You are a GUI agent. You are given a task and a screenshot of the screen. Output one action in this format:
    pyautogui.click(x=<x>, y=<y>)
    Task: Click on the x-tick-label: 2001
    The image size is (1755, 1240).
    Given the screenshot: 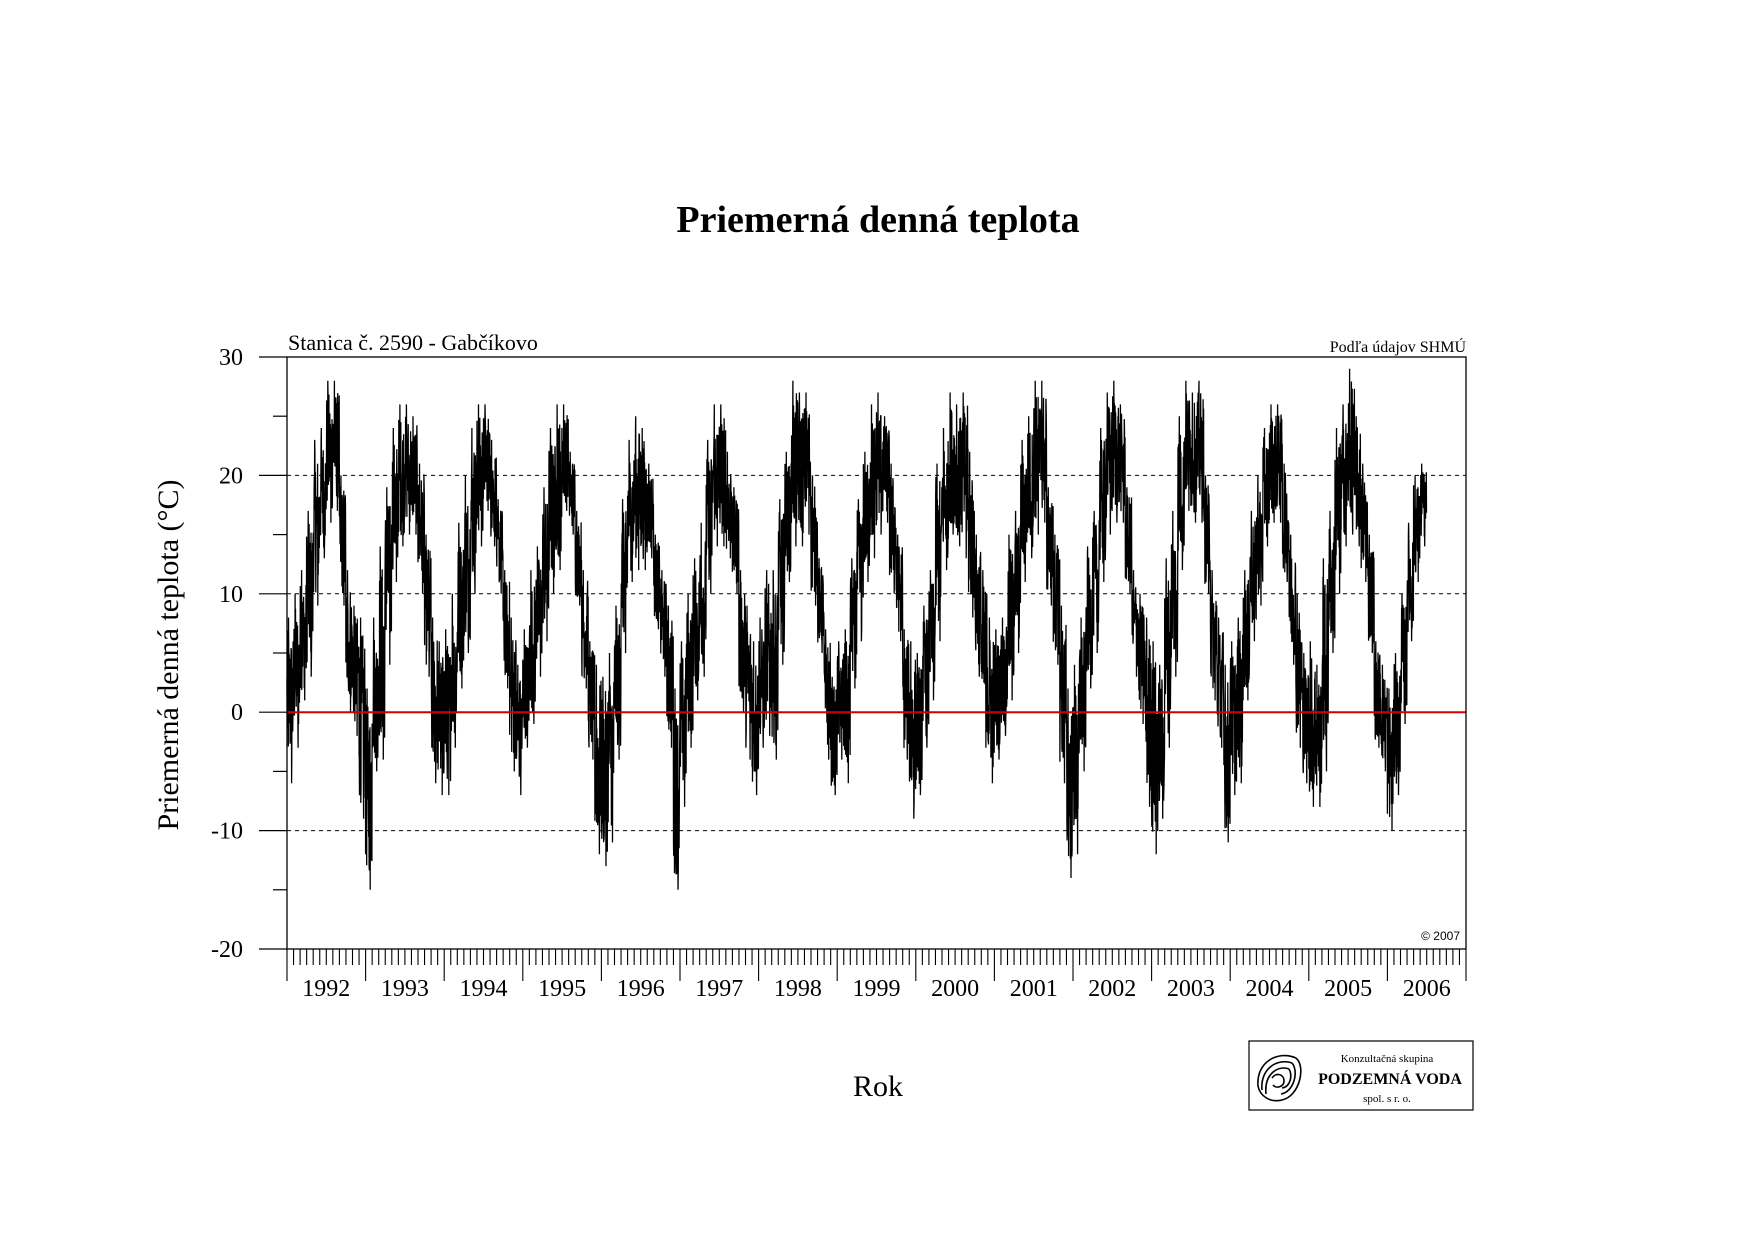 What is the action you would take?
    pyautogui.click(x=1034, y=989)
    